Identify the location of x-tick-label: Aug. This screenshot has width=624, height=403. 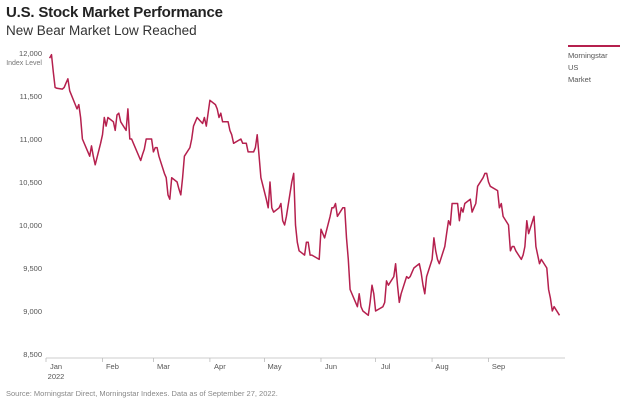
(441, 366).